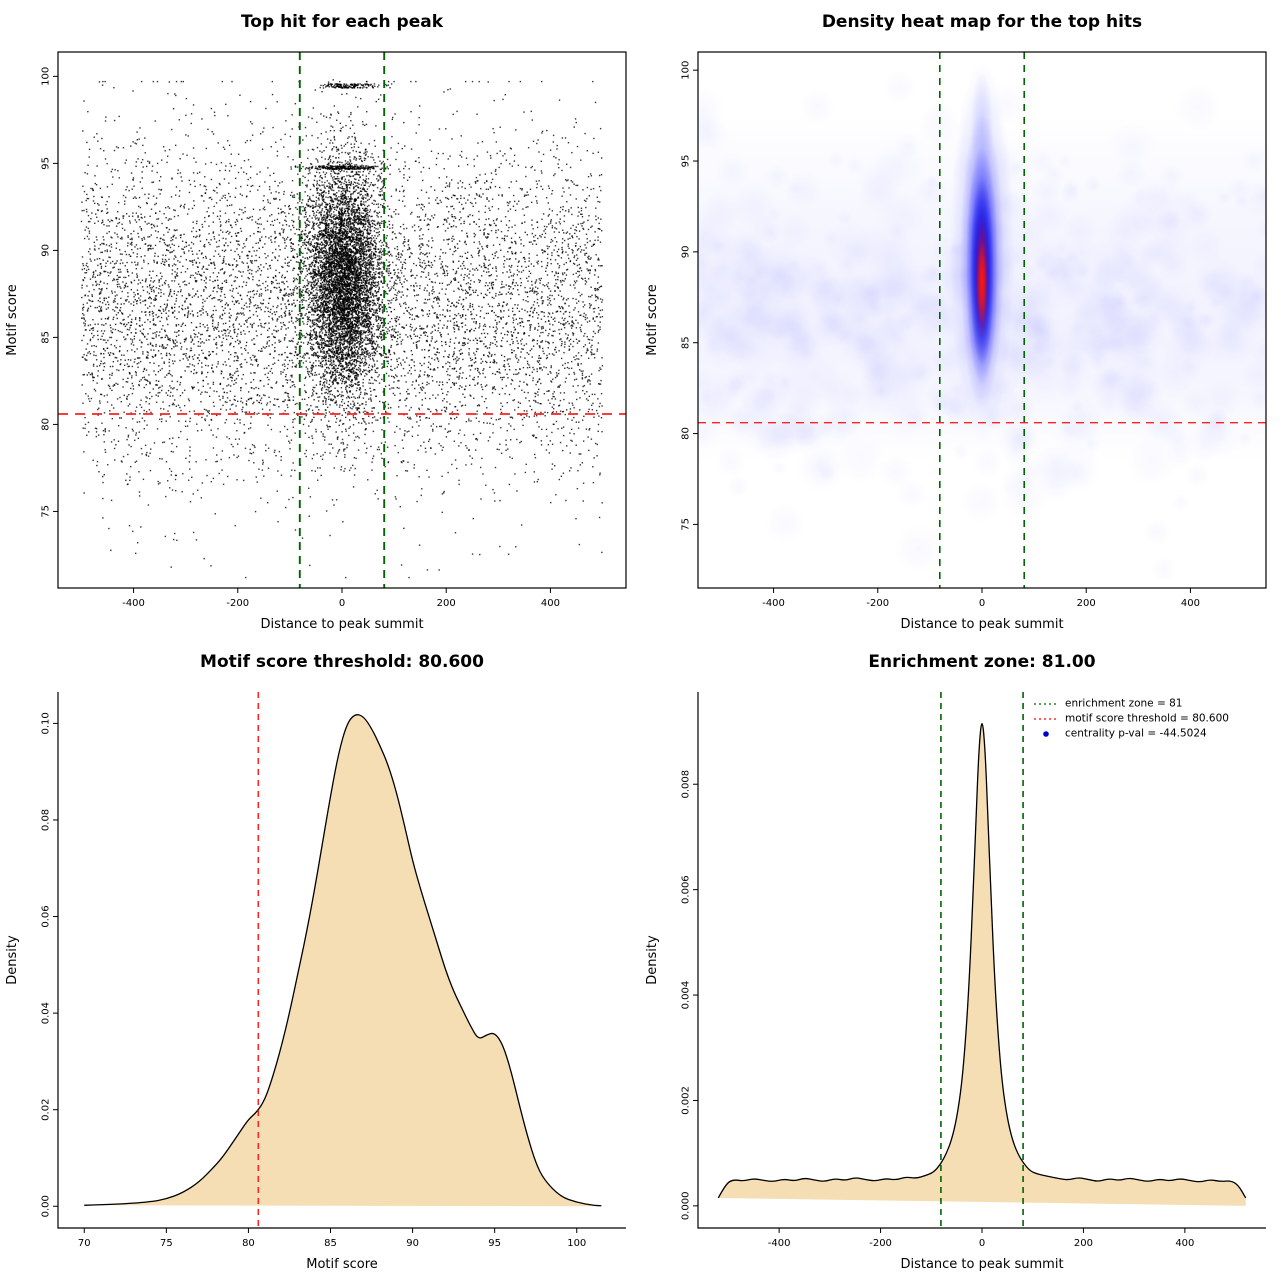  I want to click on motif-score-threshold-title: Motif score threshold: 80.600, so click(342, 662).